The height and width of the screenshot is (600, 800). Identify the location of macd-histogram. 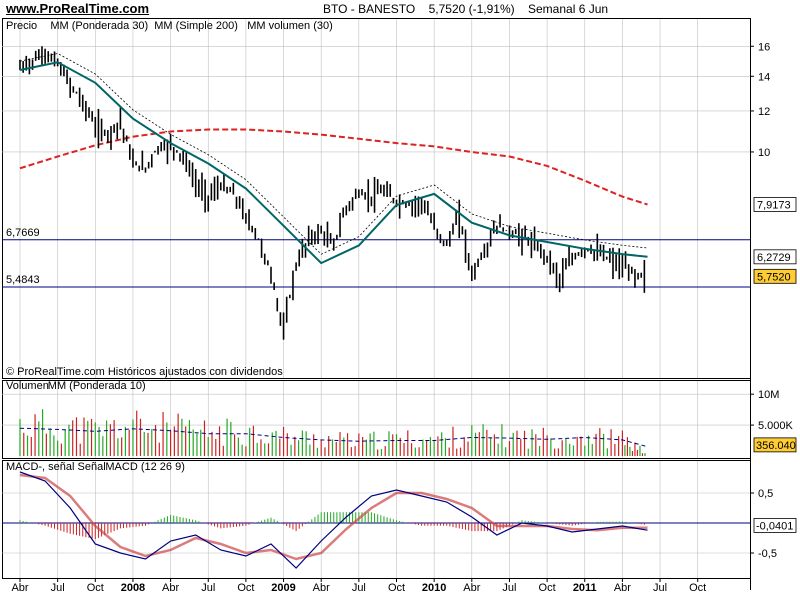
(332, 526).